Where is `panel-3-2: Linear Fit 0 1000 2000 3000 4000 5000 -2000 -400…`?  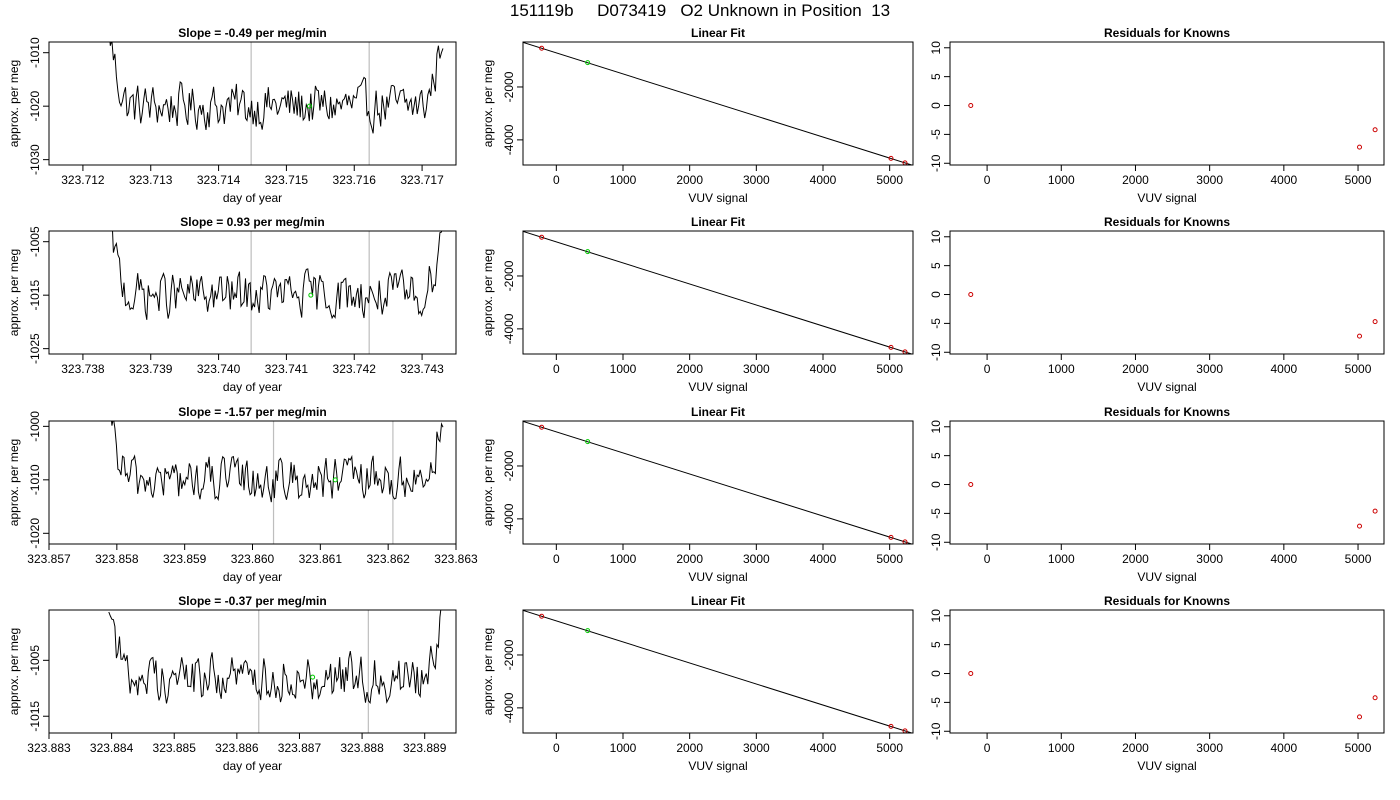 panel-3-2: Linear Fit 0 1000 2000 3000 4000 5000 -2000 -400… is located at coordinates (697, 494).